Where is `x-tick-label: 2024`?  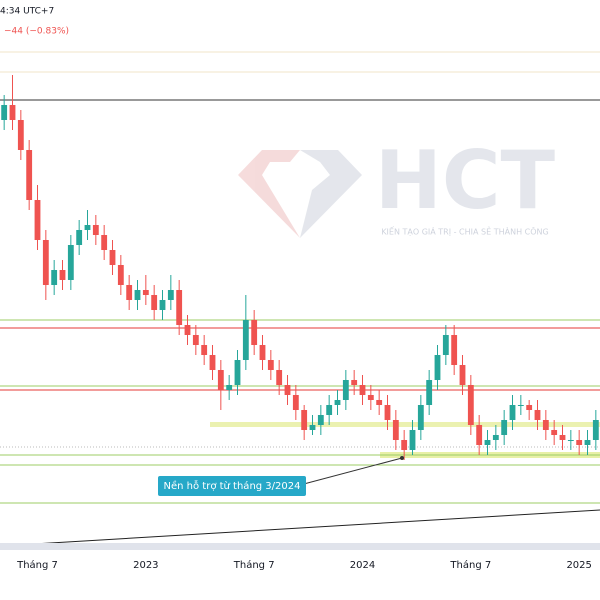 x-tick-label: 2024 is located at coordinates (362, 565).